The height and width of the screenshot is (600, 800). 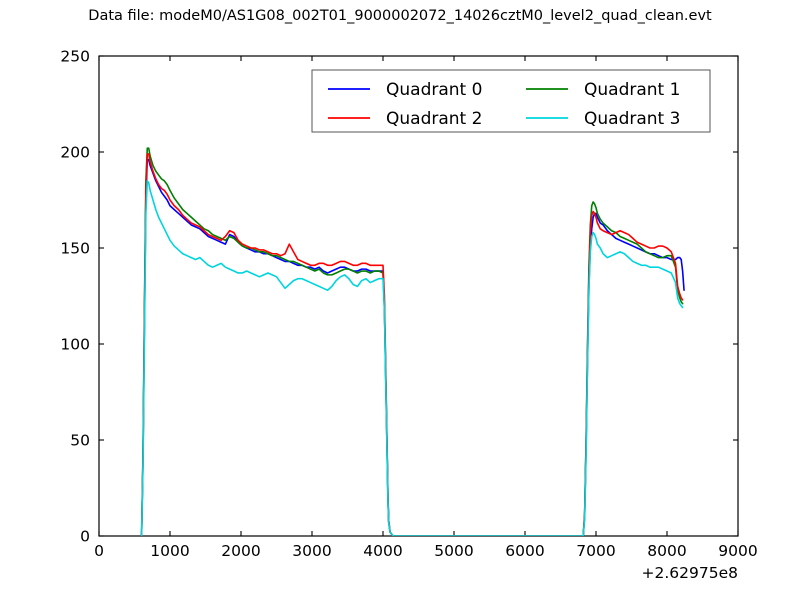 I want to click on legend-label-quadrant-1: Quadrant 1, so click(x=632, y=90).